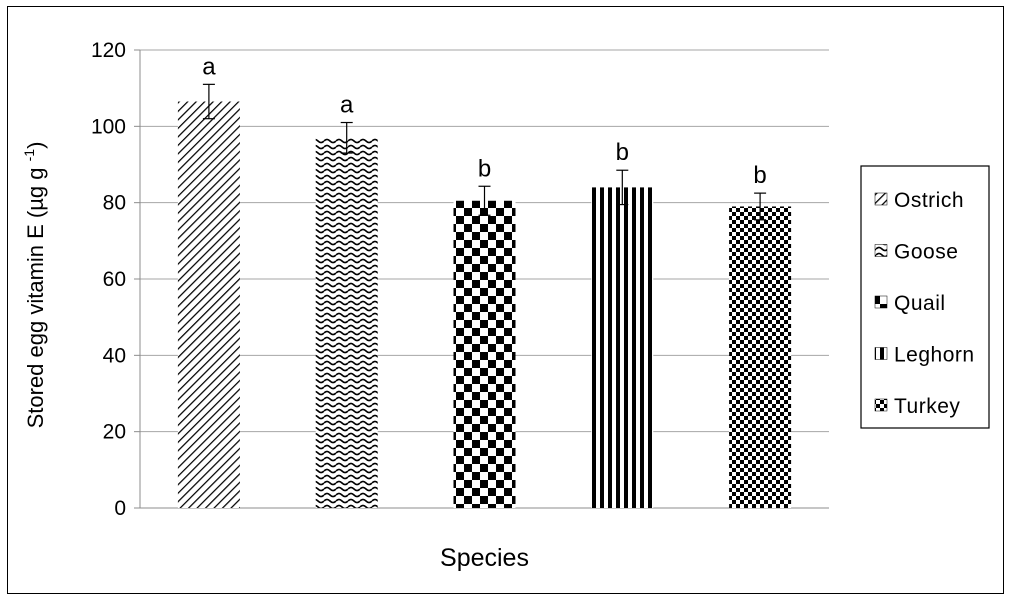 This screenshot has height=604, width=1013. Describe the element at coordinates (114, 355) in the screenshot. I see `y-tick-label: 40` at that location.